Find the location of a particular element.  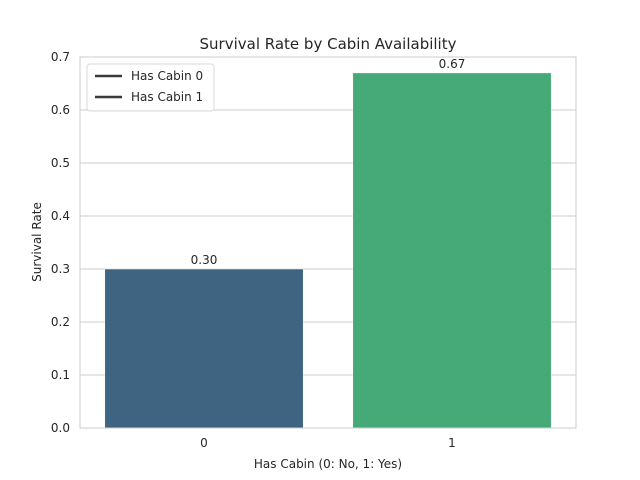

data-label: 0.30 is located at coordinates (204, 260).